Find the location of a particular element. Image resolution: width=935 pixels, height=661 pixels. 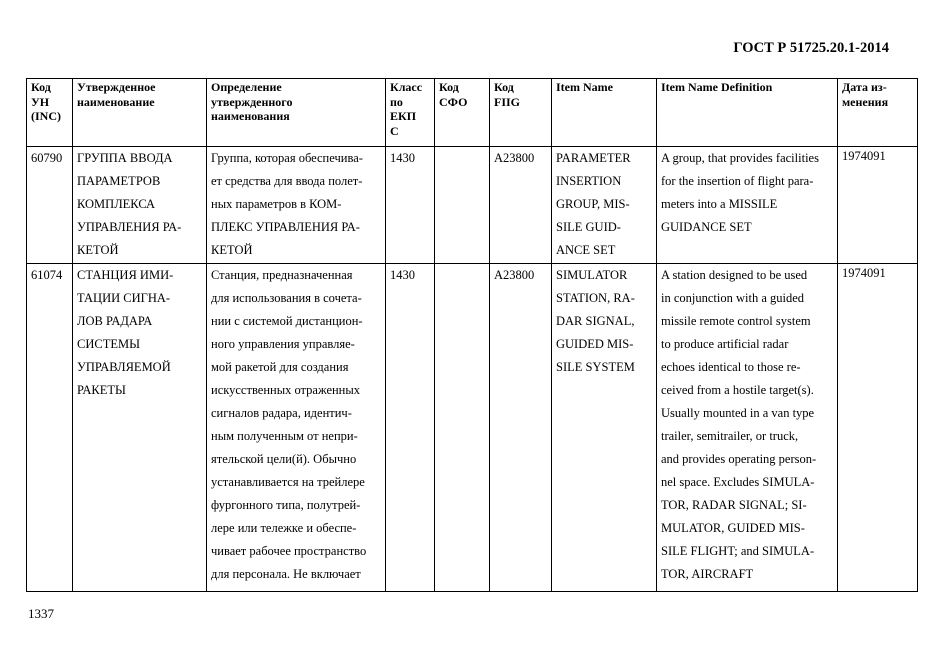

header-line: утвержденного is located at coordinates (252, 101).